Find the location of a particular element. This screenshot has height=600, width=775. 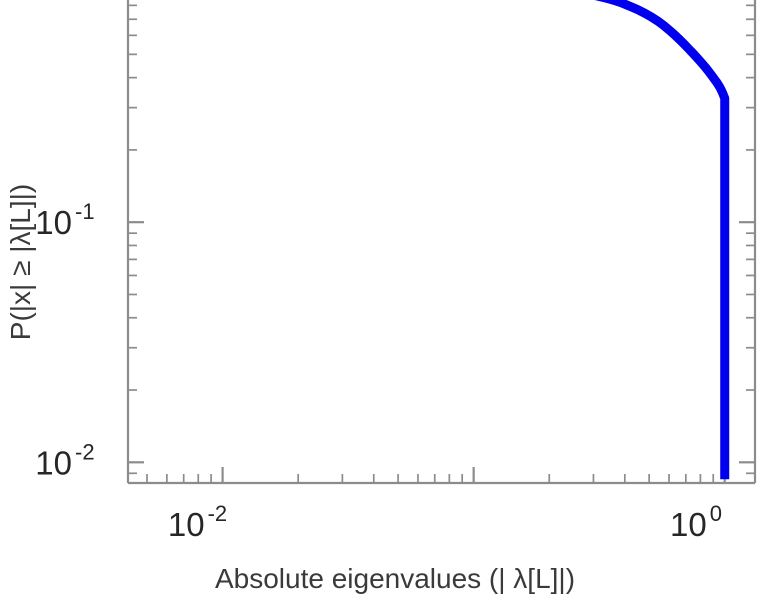

y-tick-label-2-exp: -2 is located at coordinates (85, 451).